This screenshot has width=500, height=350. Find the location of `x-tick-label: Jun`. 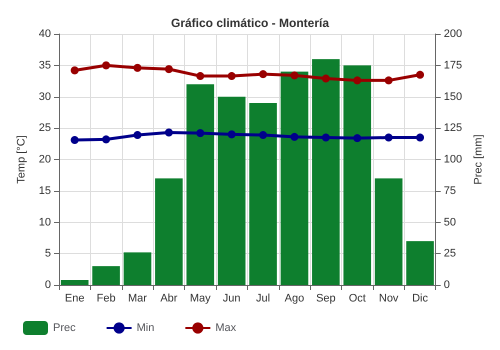

x-tick-label: Jun is located at coordinates (231, 298).